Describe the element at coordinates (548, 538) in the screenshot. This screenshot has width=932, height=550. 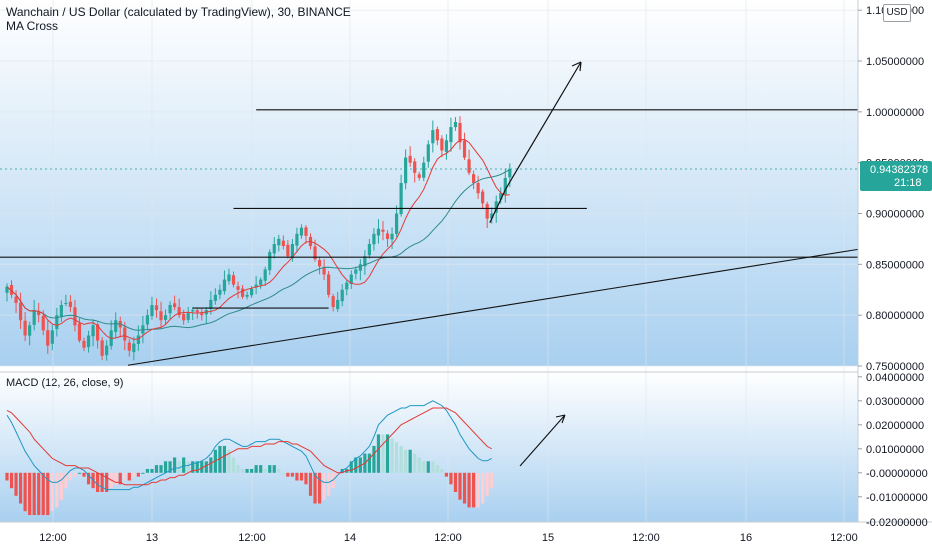
I see `time-tick-label: 15` at that location.